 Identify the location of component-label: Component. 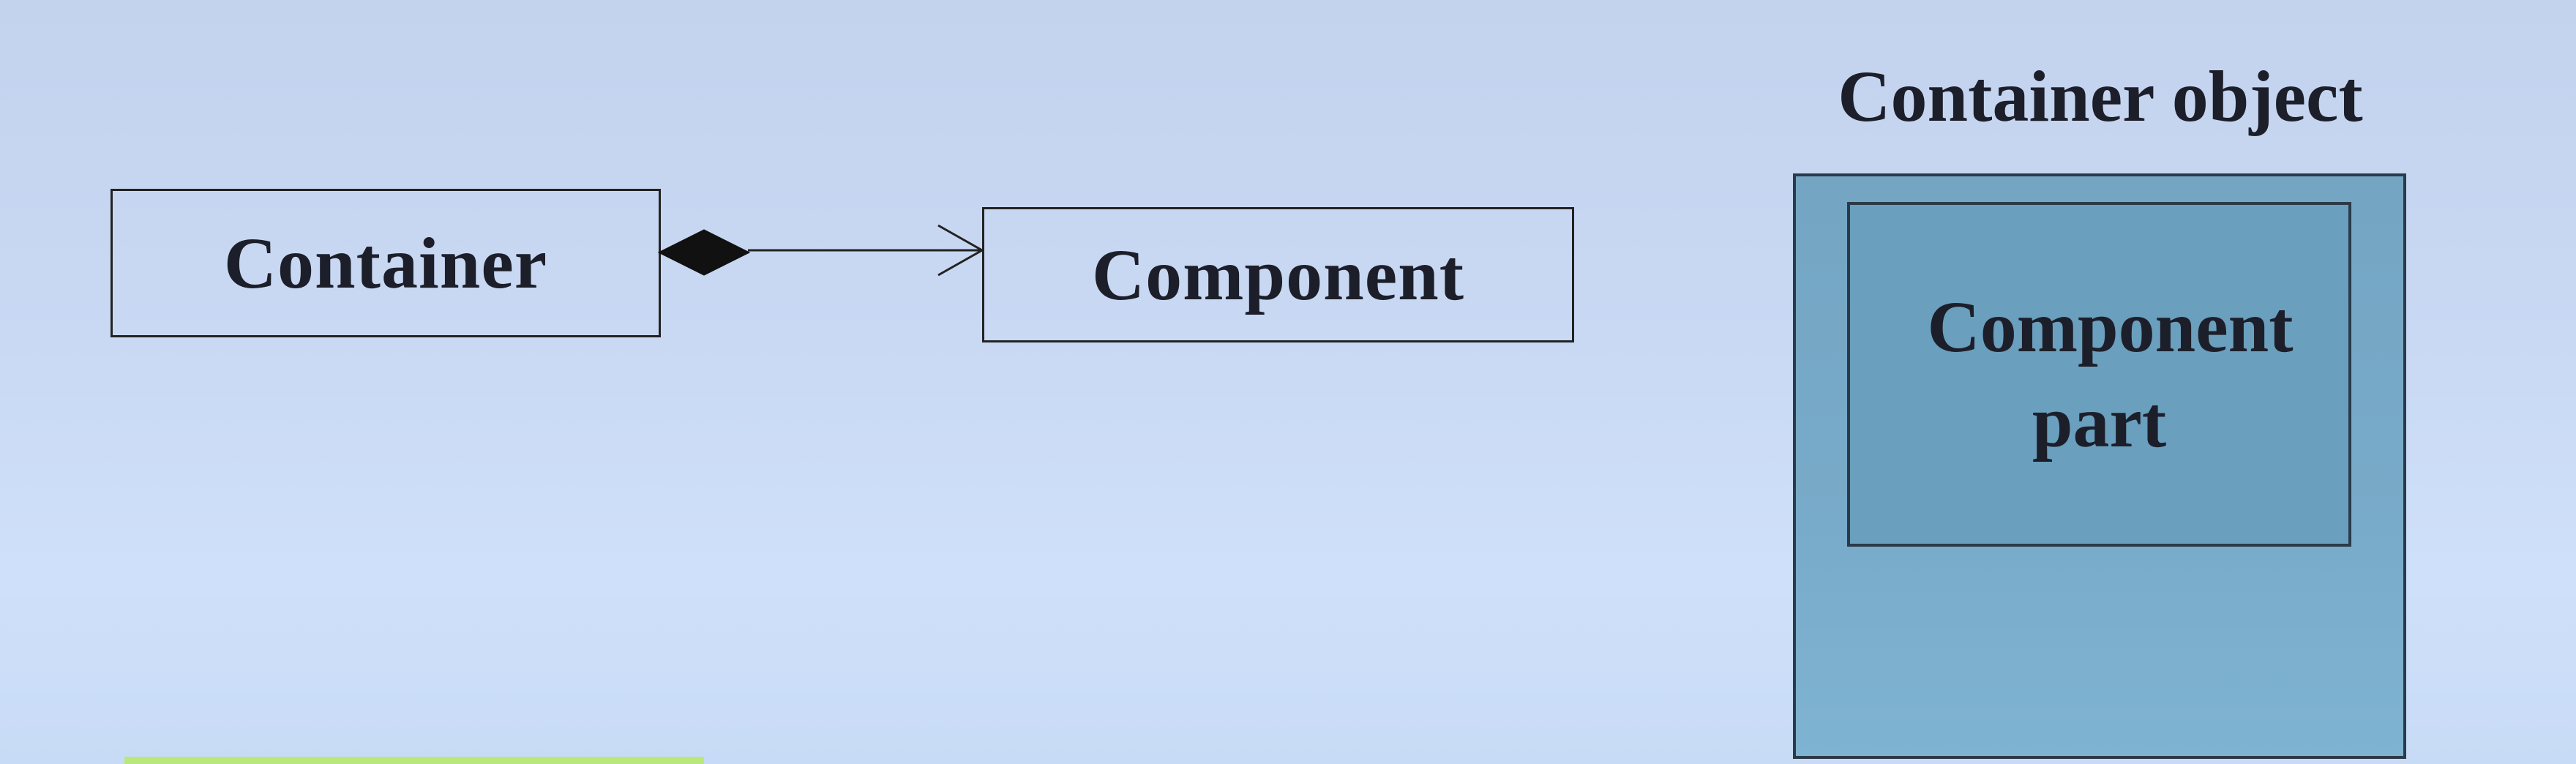
(1278, 274).